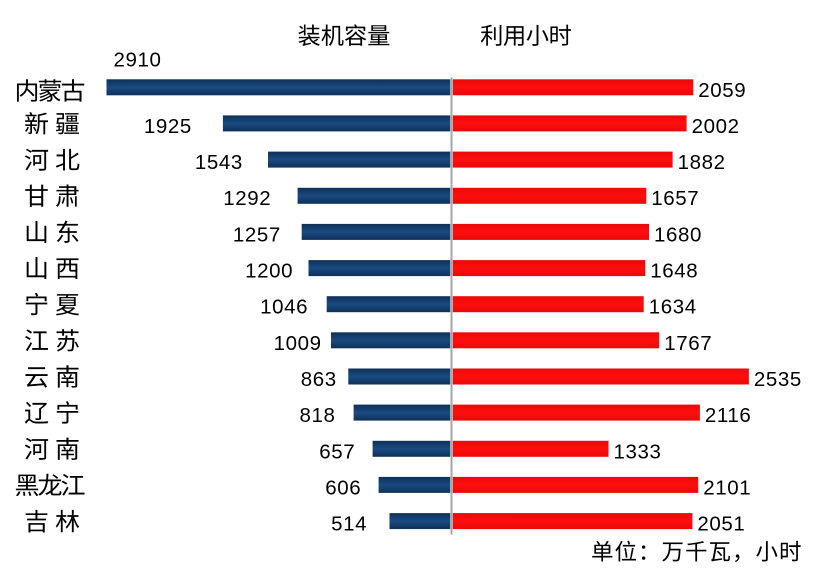 The width and height of the screenshot is (830, 570). I want to click on svg-text: 514, so click(349, 524).